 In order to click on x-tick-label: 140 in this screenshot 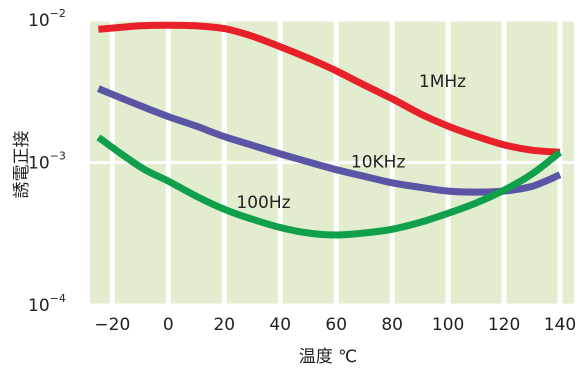, I will do `click(560, 325)`.